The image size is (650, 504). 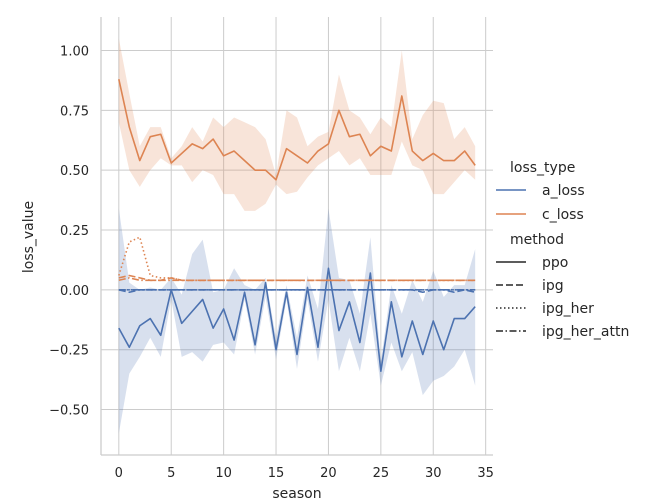 I want to click on y-tick-label: 0.50, so click(x=74, y=171).